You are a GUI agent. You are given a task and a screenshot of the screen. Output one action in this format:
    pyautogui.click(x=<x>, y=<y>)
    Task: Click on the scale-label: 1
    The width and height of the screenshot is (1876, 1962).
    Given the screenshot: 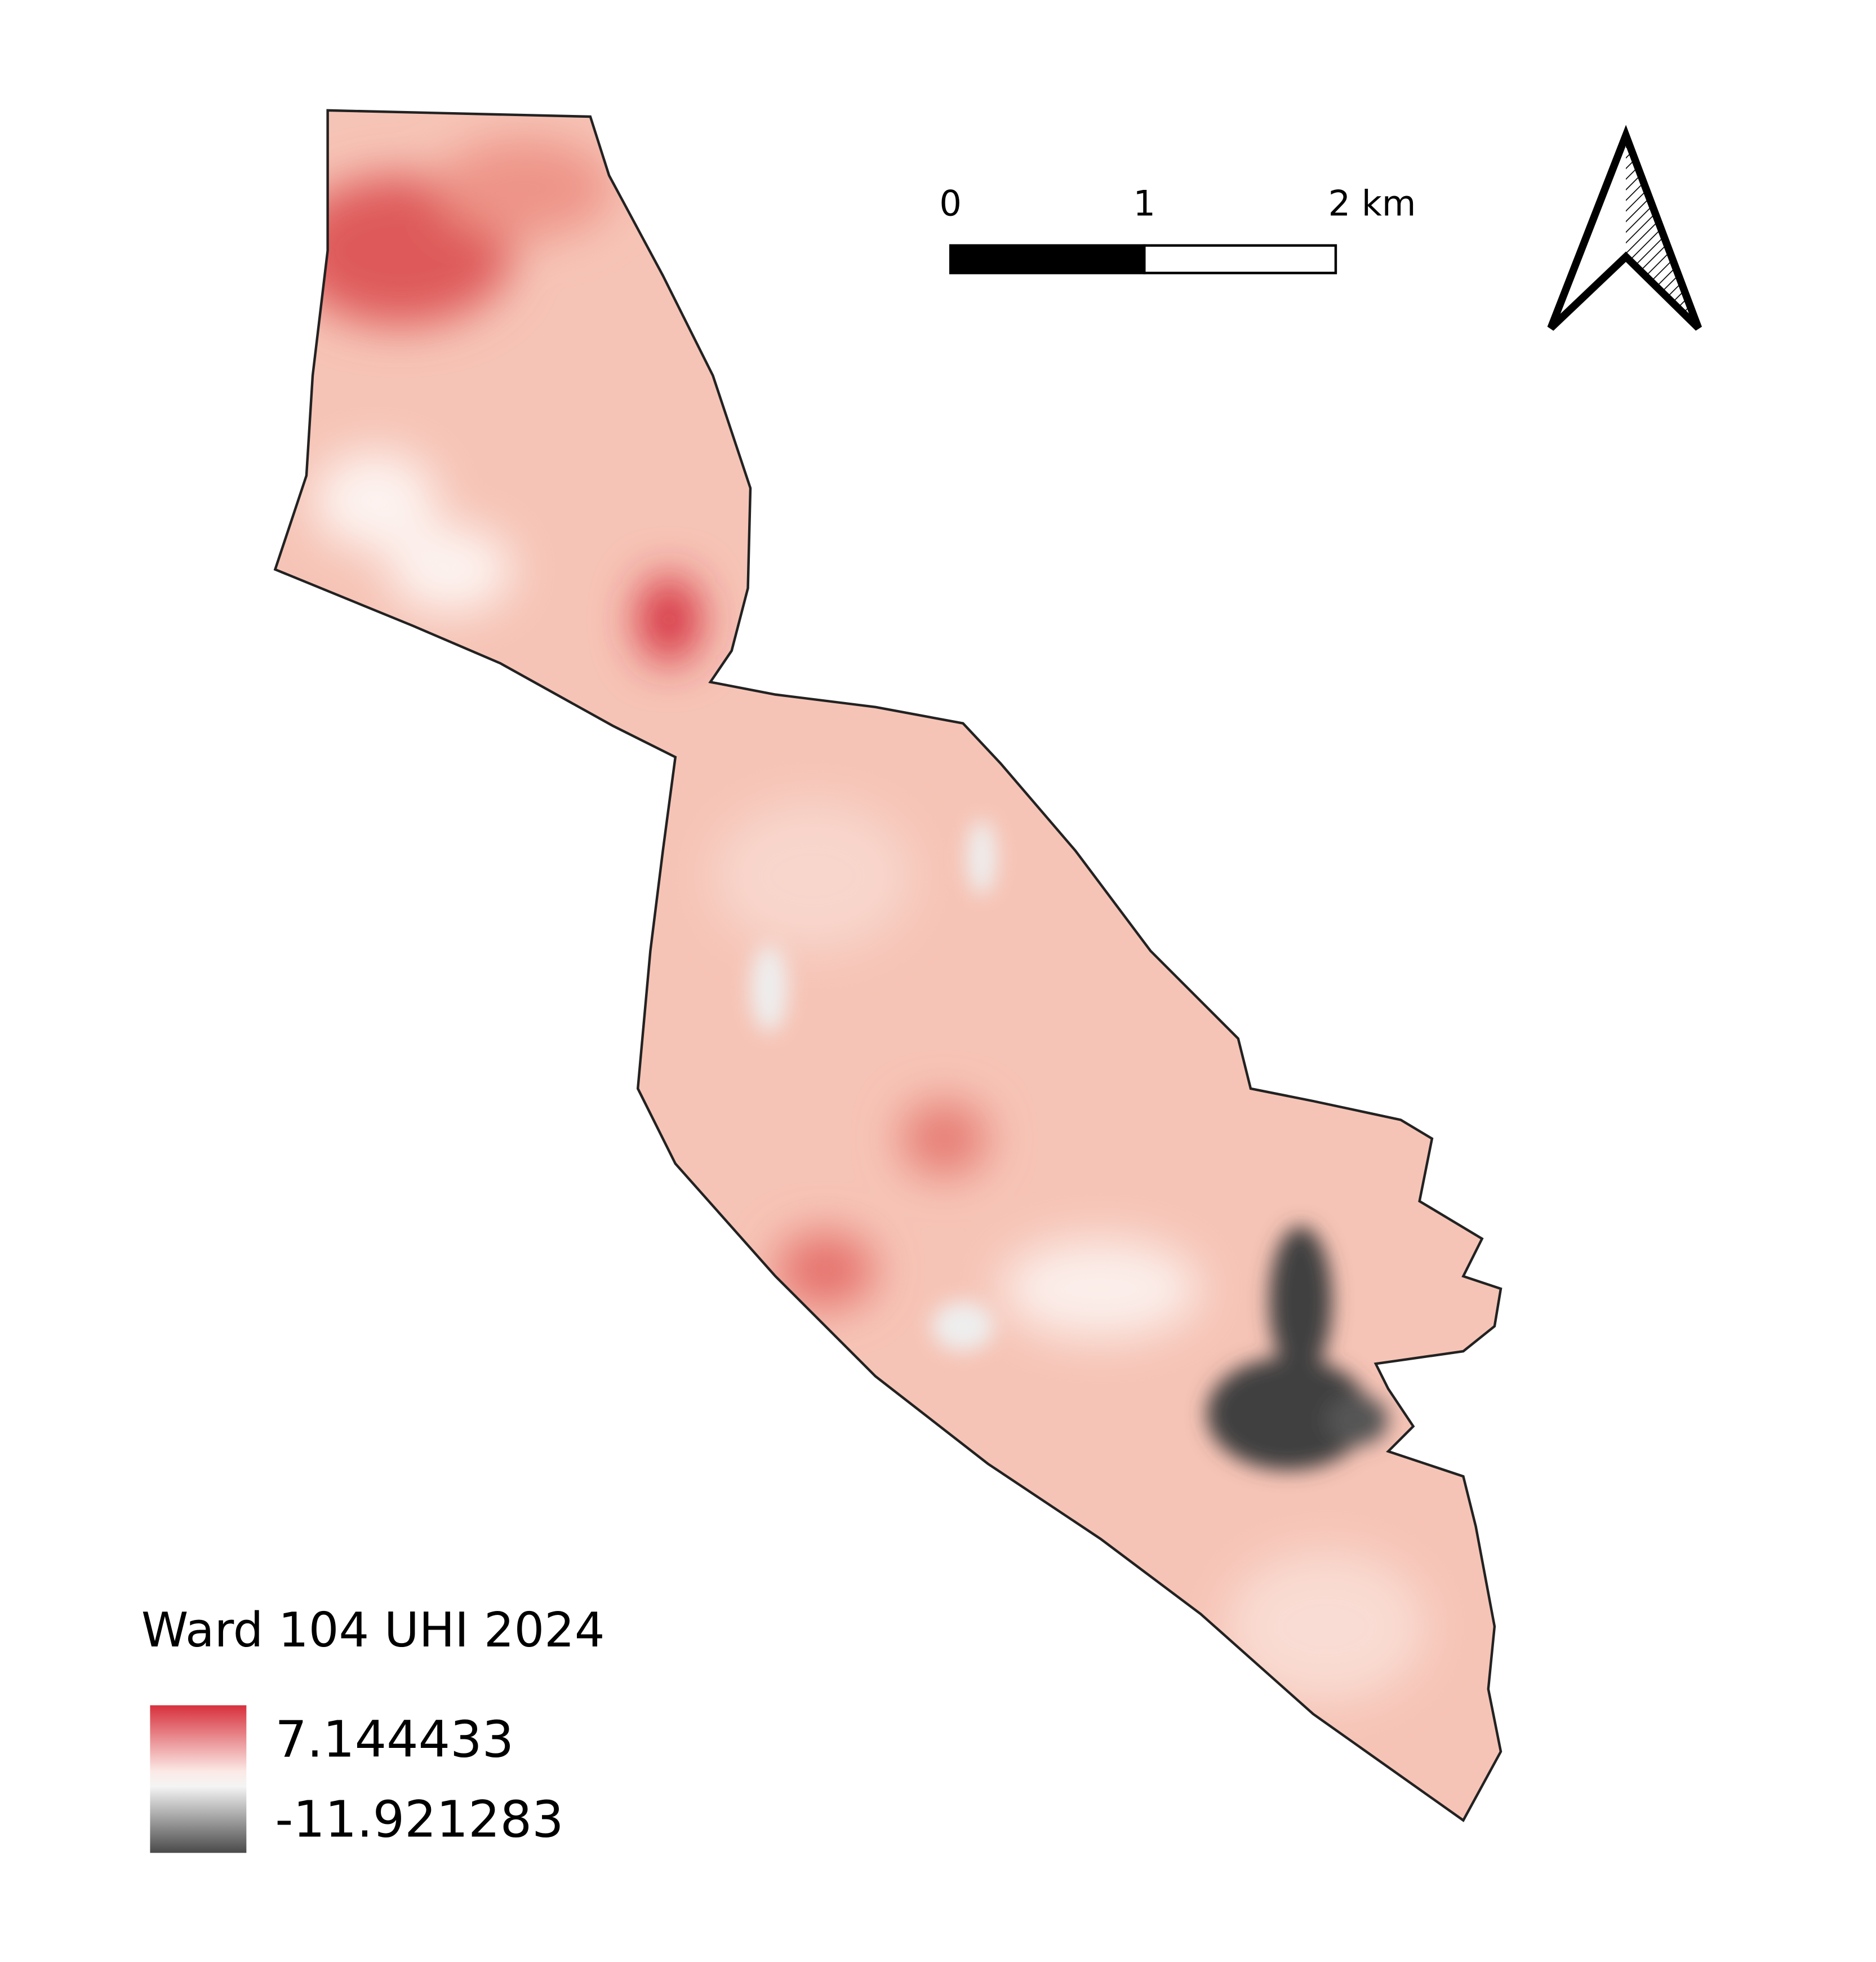 What is the action you would take?
    pyautogui.click(x=1144, y=203)
    